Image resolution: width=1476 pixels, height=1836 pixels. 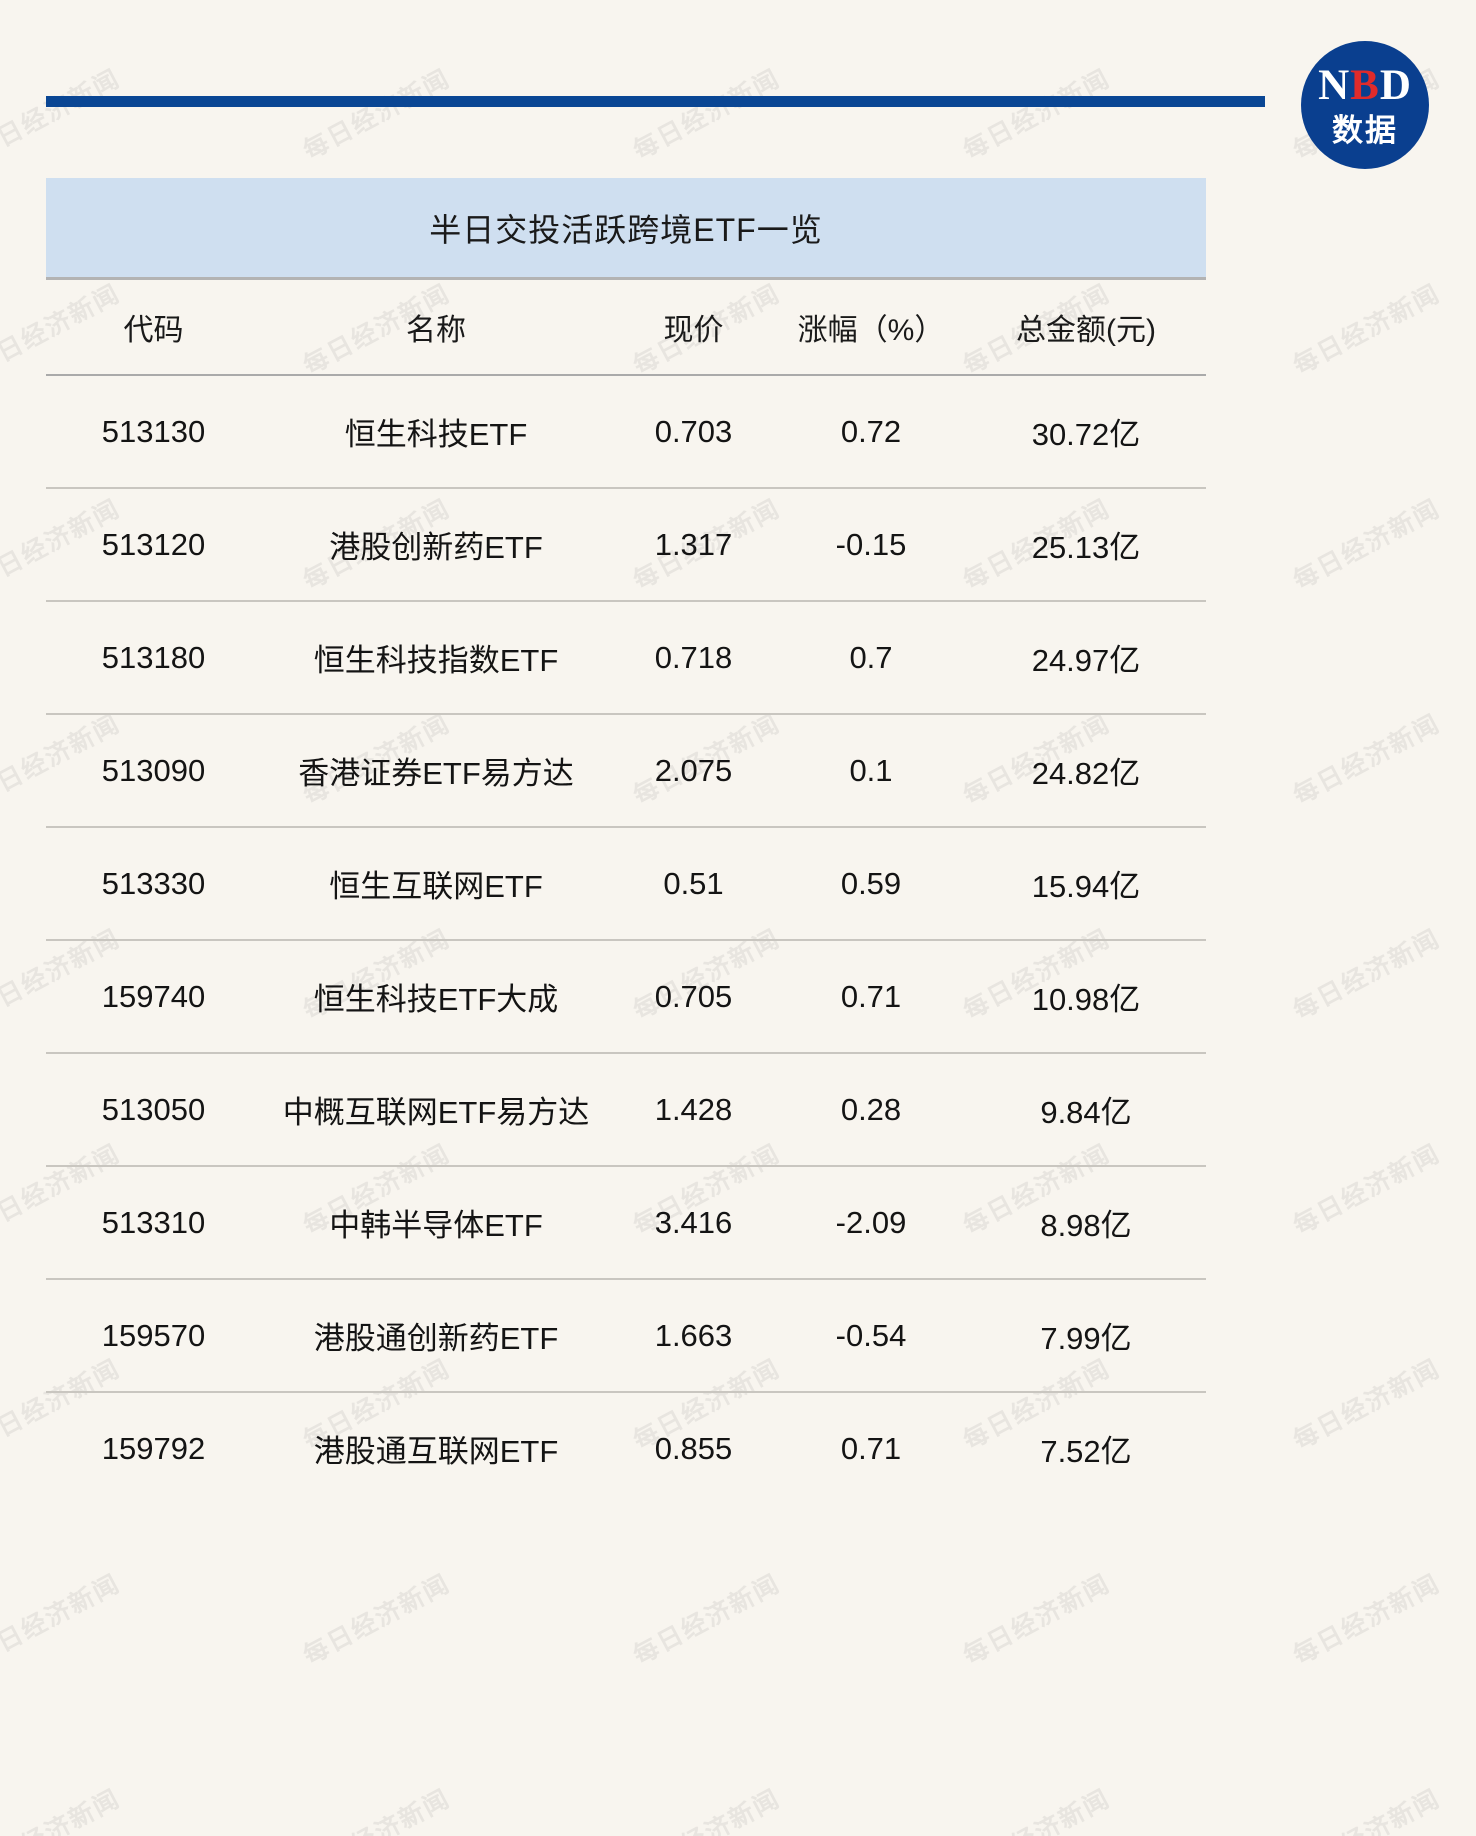 What do you see at coordinates (153, 432) in the screenshot?
I see `cell-code: 513130` at bounding box center [153, 432].